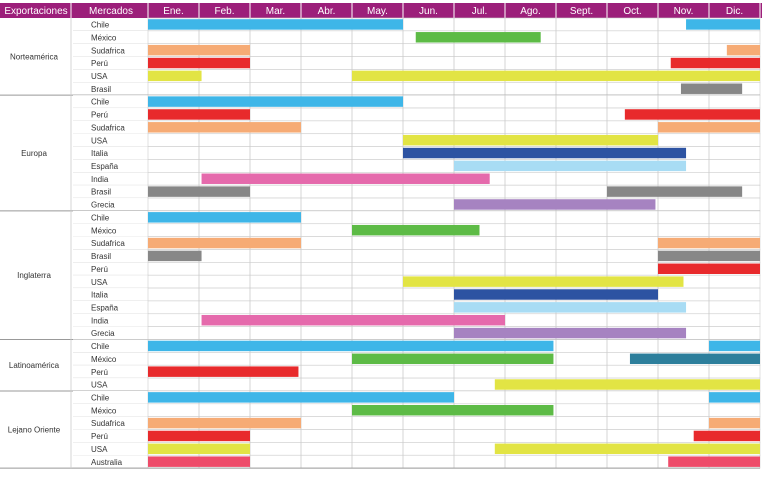  I want to click on region-label: Norteamérica, so click(34, 57).